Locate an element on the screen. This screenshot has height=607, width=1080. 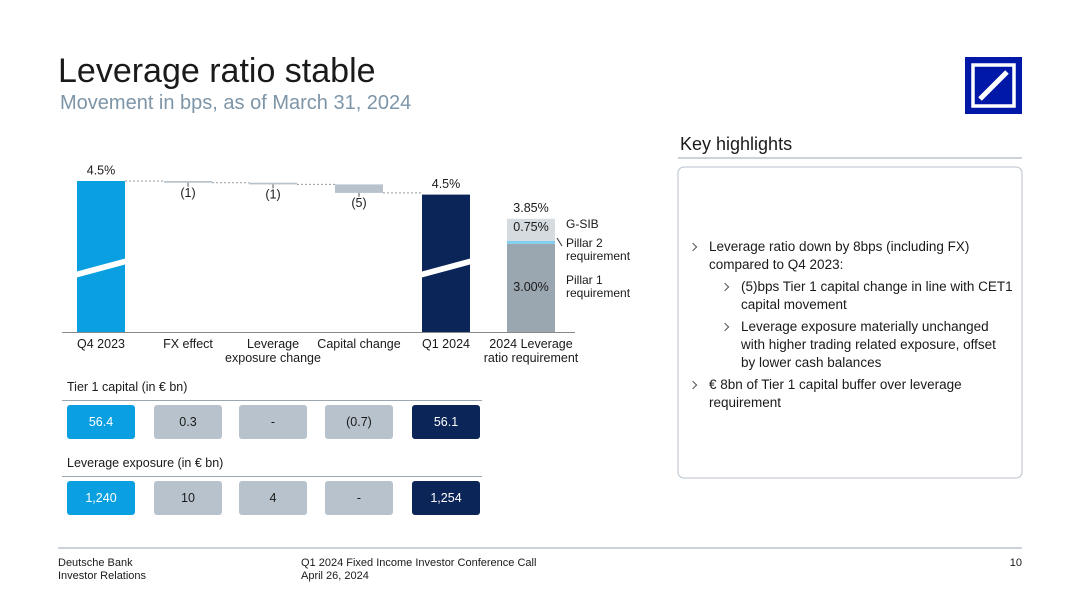
x-tick-label: Q1 2024 is located at coordinates (446, 344).